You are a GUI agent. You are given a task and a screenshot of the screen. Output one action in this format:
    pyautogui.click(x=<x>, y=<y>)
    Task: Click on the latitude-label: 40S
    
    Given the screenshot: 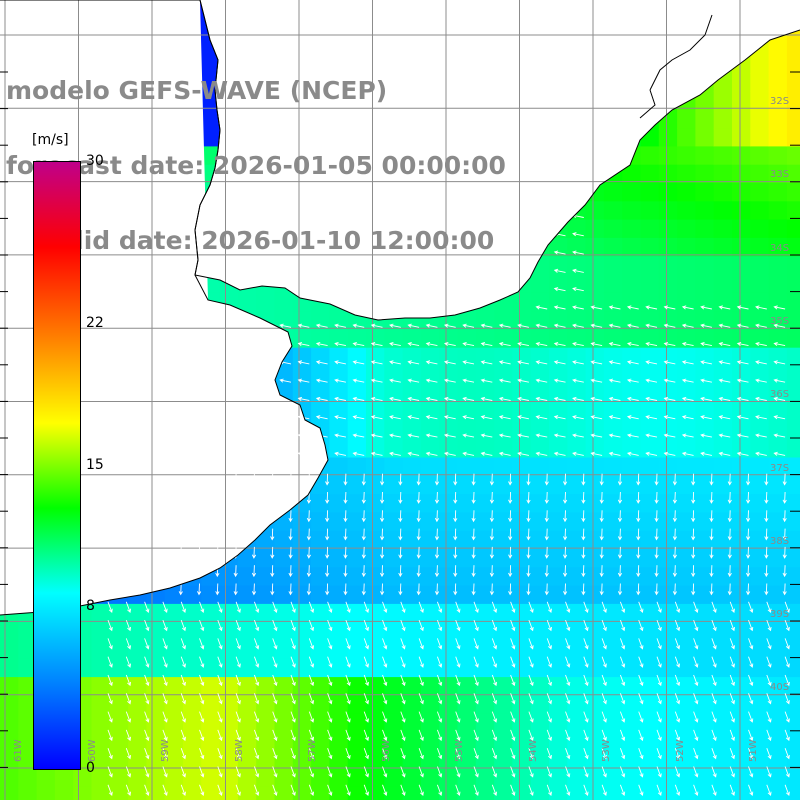 What is the action you would take?
    pyautogui.click(x=780, y=688)
    